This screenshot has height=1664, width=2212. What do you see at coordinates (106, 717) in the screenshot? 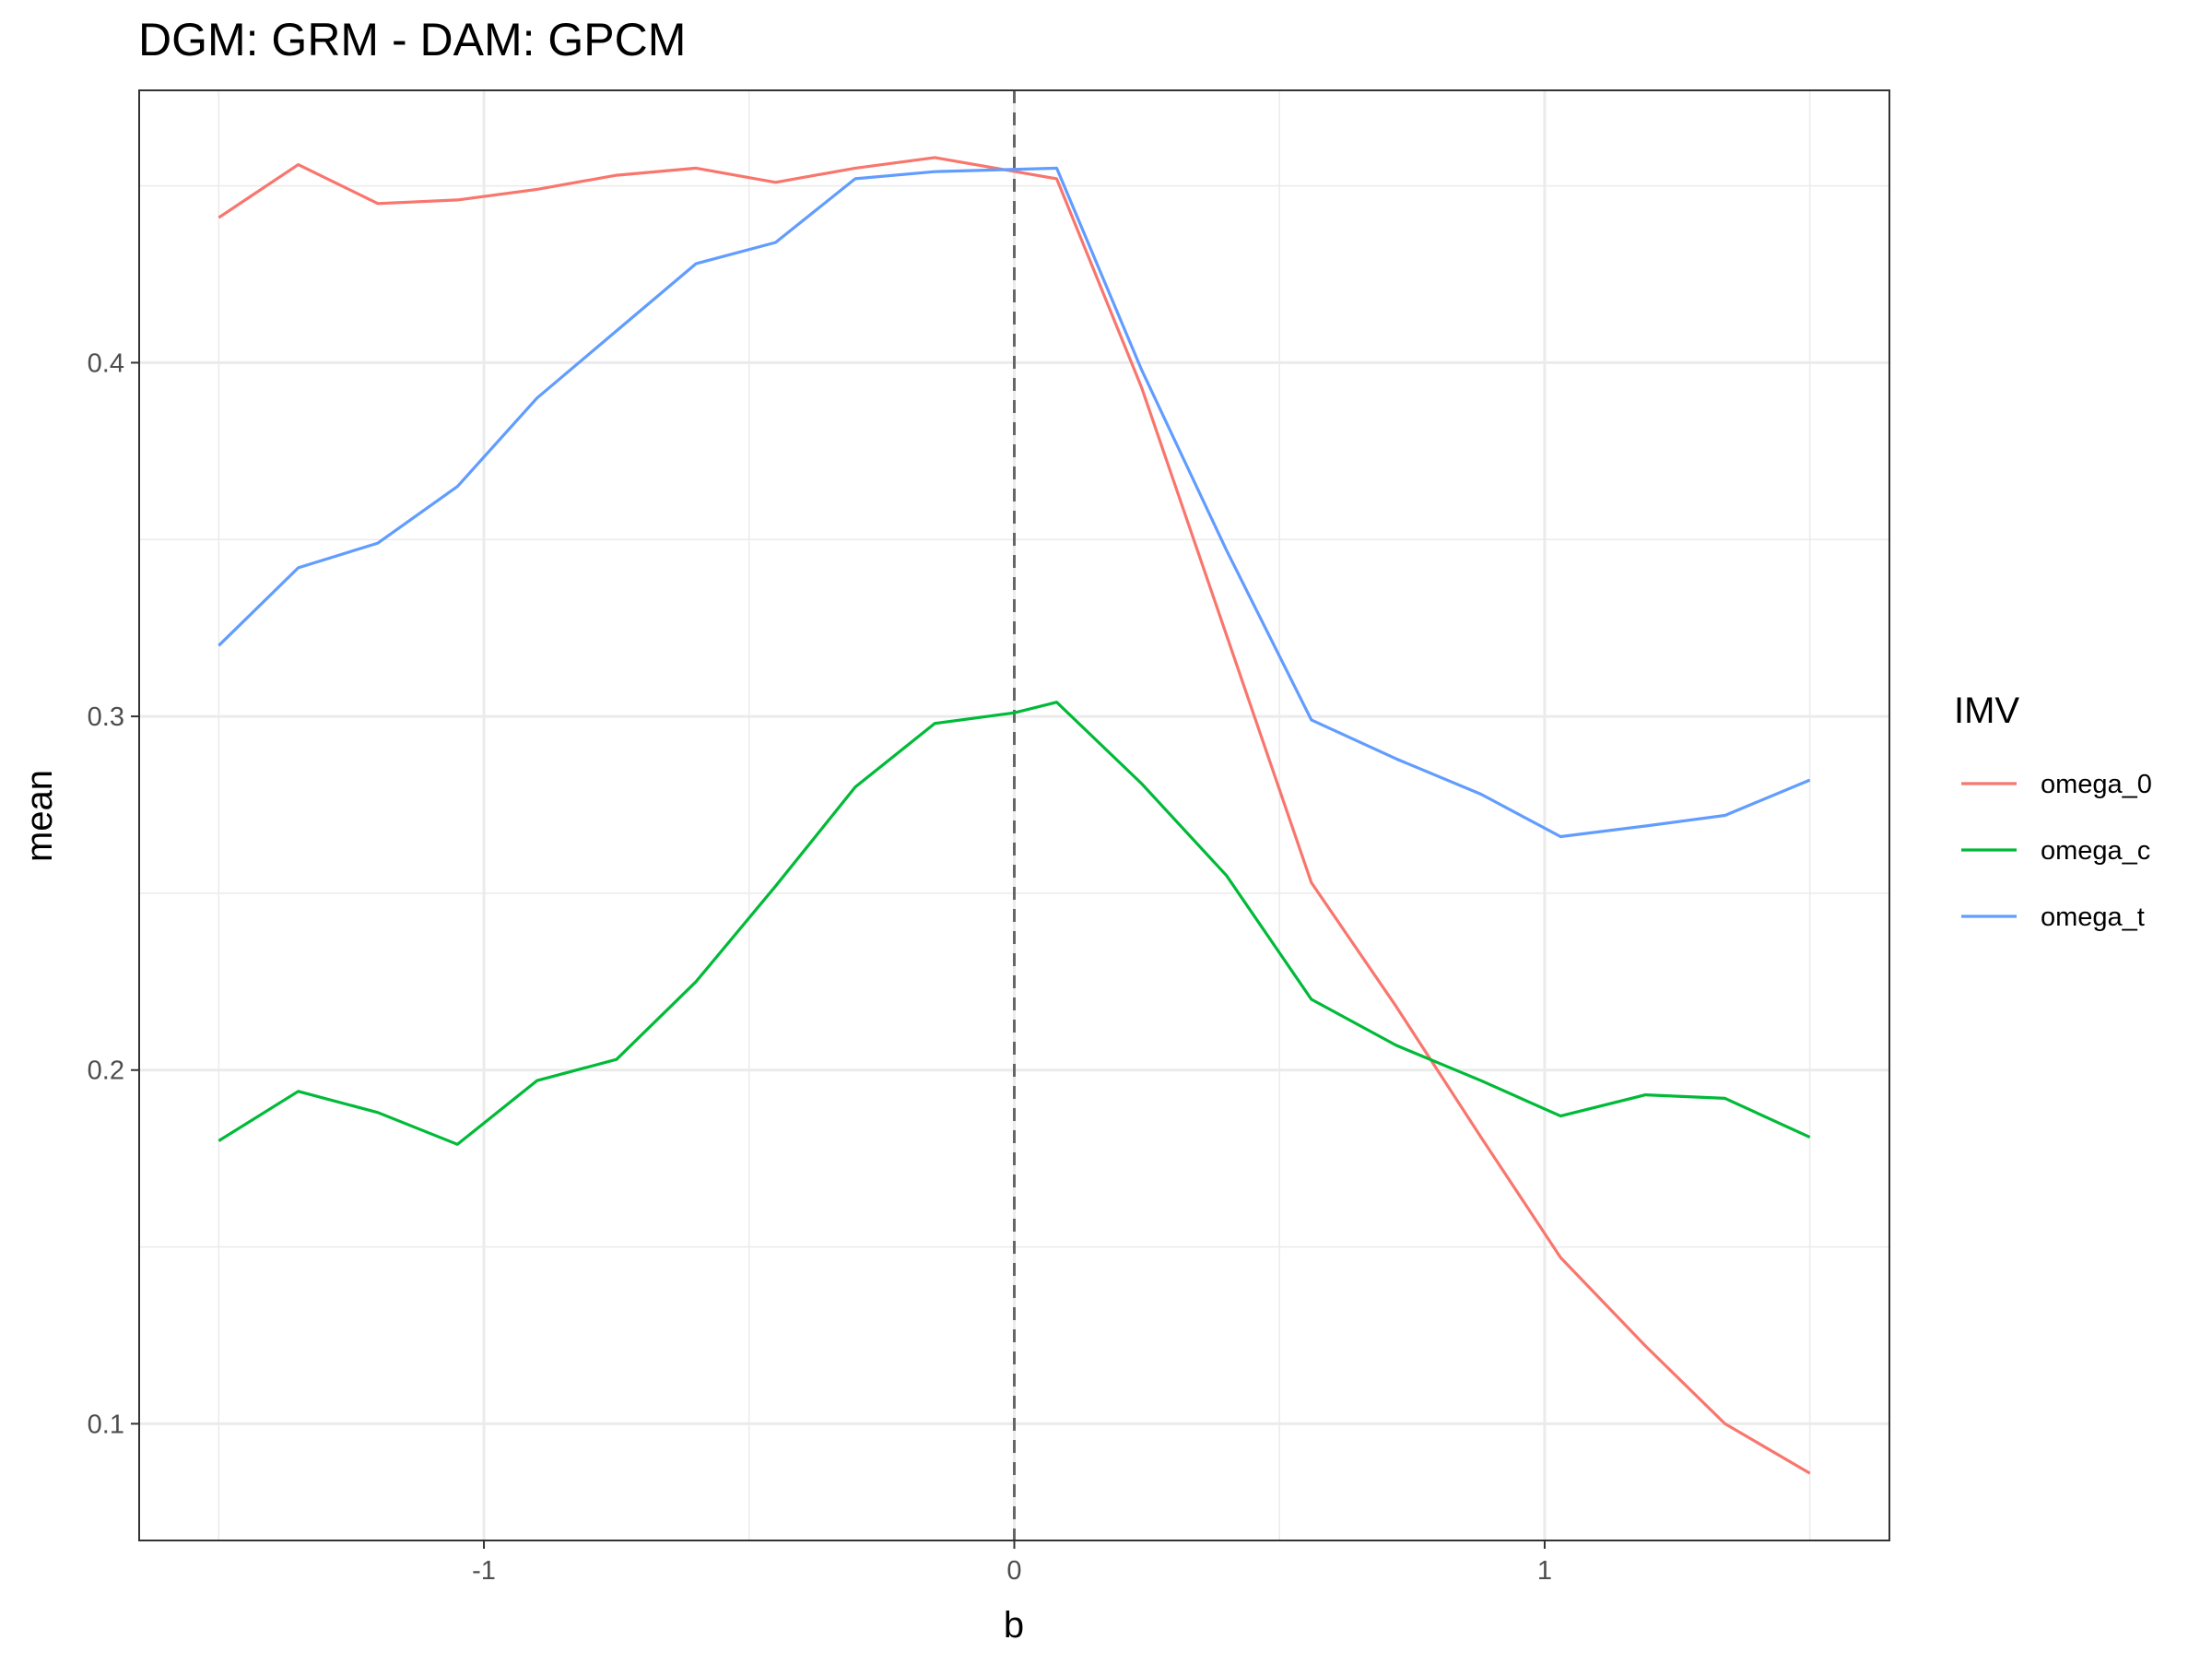
I see `y-tick-label: 0.3` at bounding box center [106, 717].